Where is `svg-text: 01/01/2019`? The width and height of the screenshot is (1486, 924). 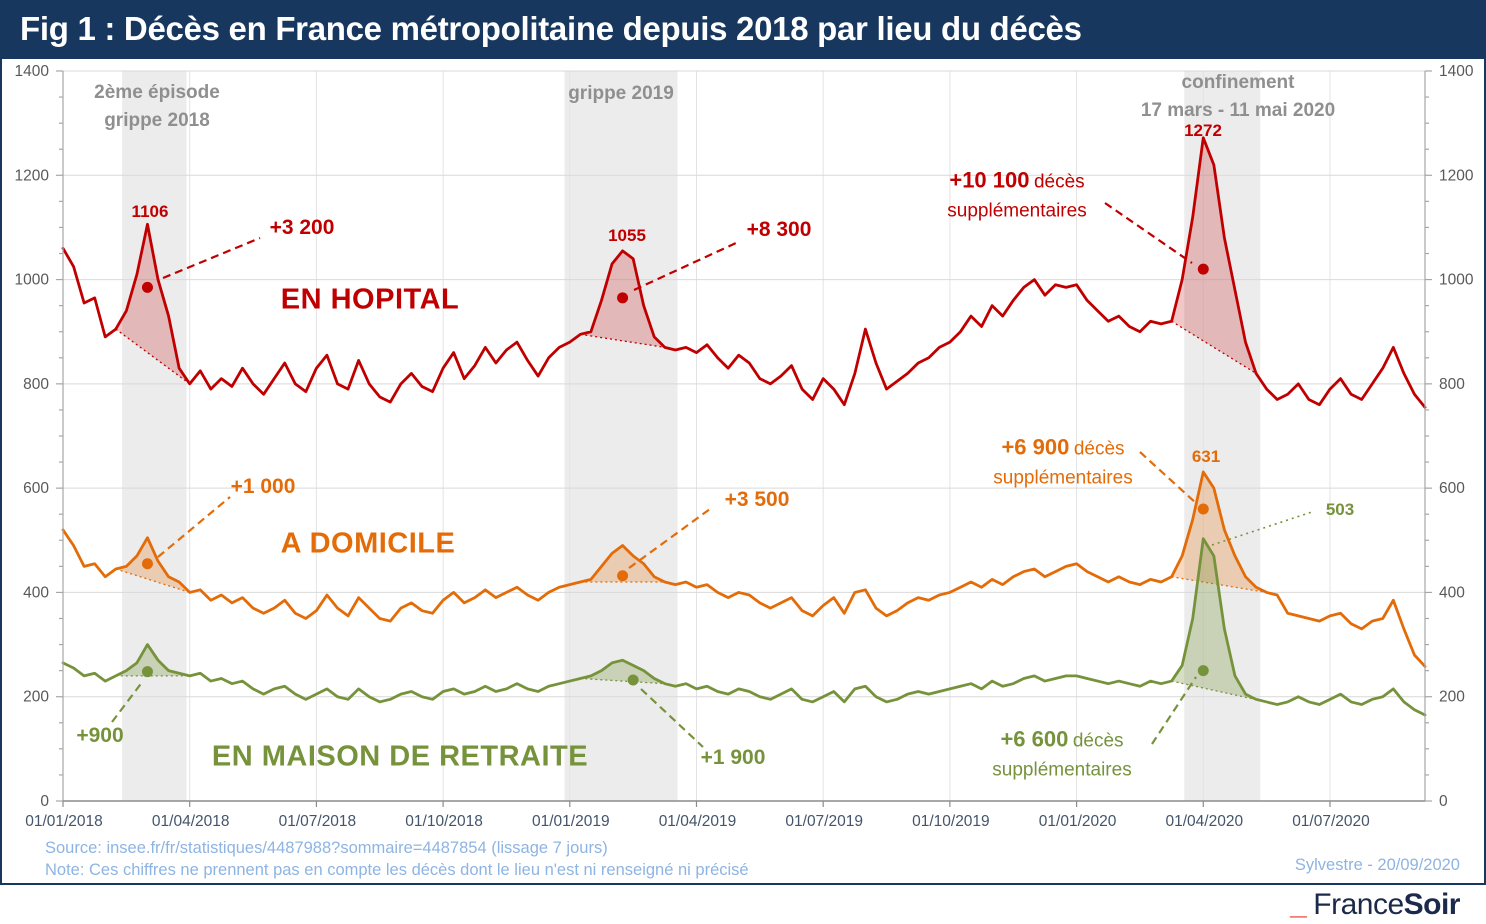
svg-text: 01/01/2019 is located at coordinates (571, 821).